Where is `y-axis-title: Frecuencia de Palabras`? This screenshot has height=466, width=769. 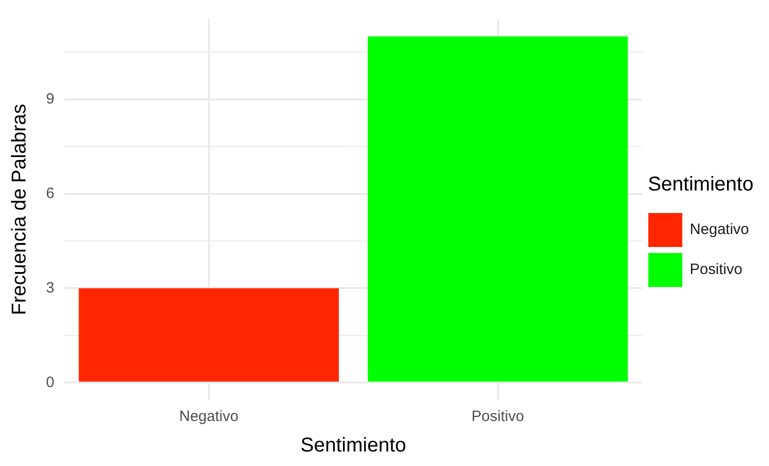
y-axis-title: Frecuencia de Palabras is located at coordinates (19, 210).